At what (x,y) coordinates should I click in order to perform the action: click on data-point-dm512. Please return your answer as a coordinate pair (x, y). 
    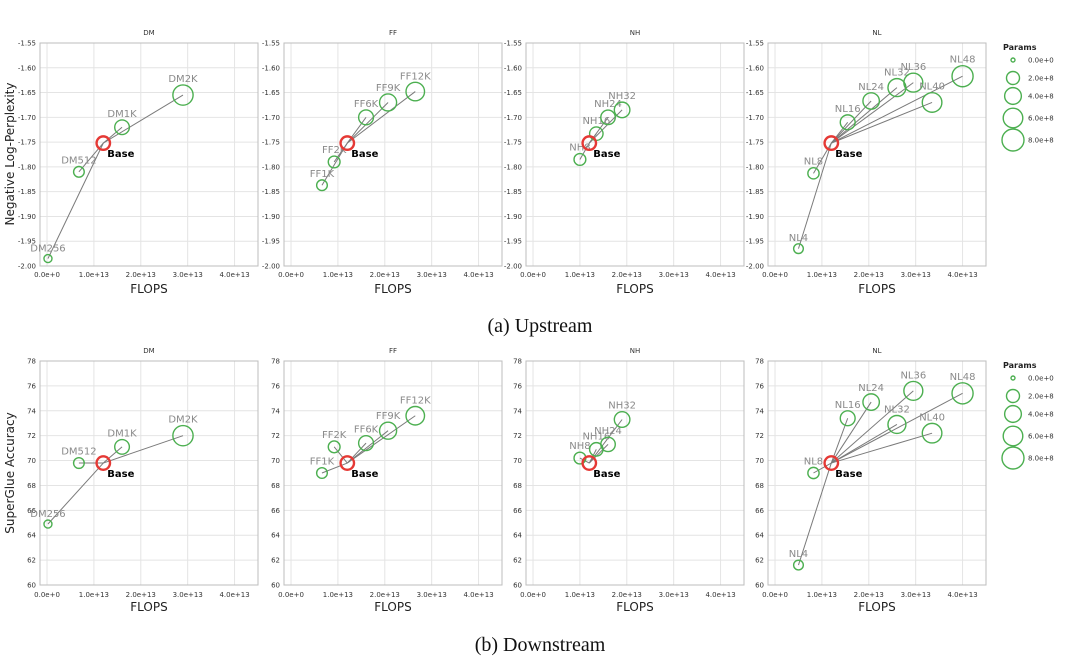
    Looking at the image, I should click on (78, 463).